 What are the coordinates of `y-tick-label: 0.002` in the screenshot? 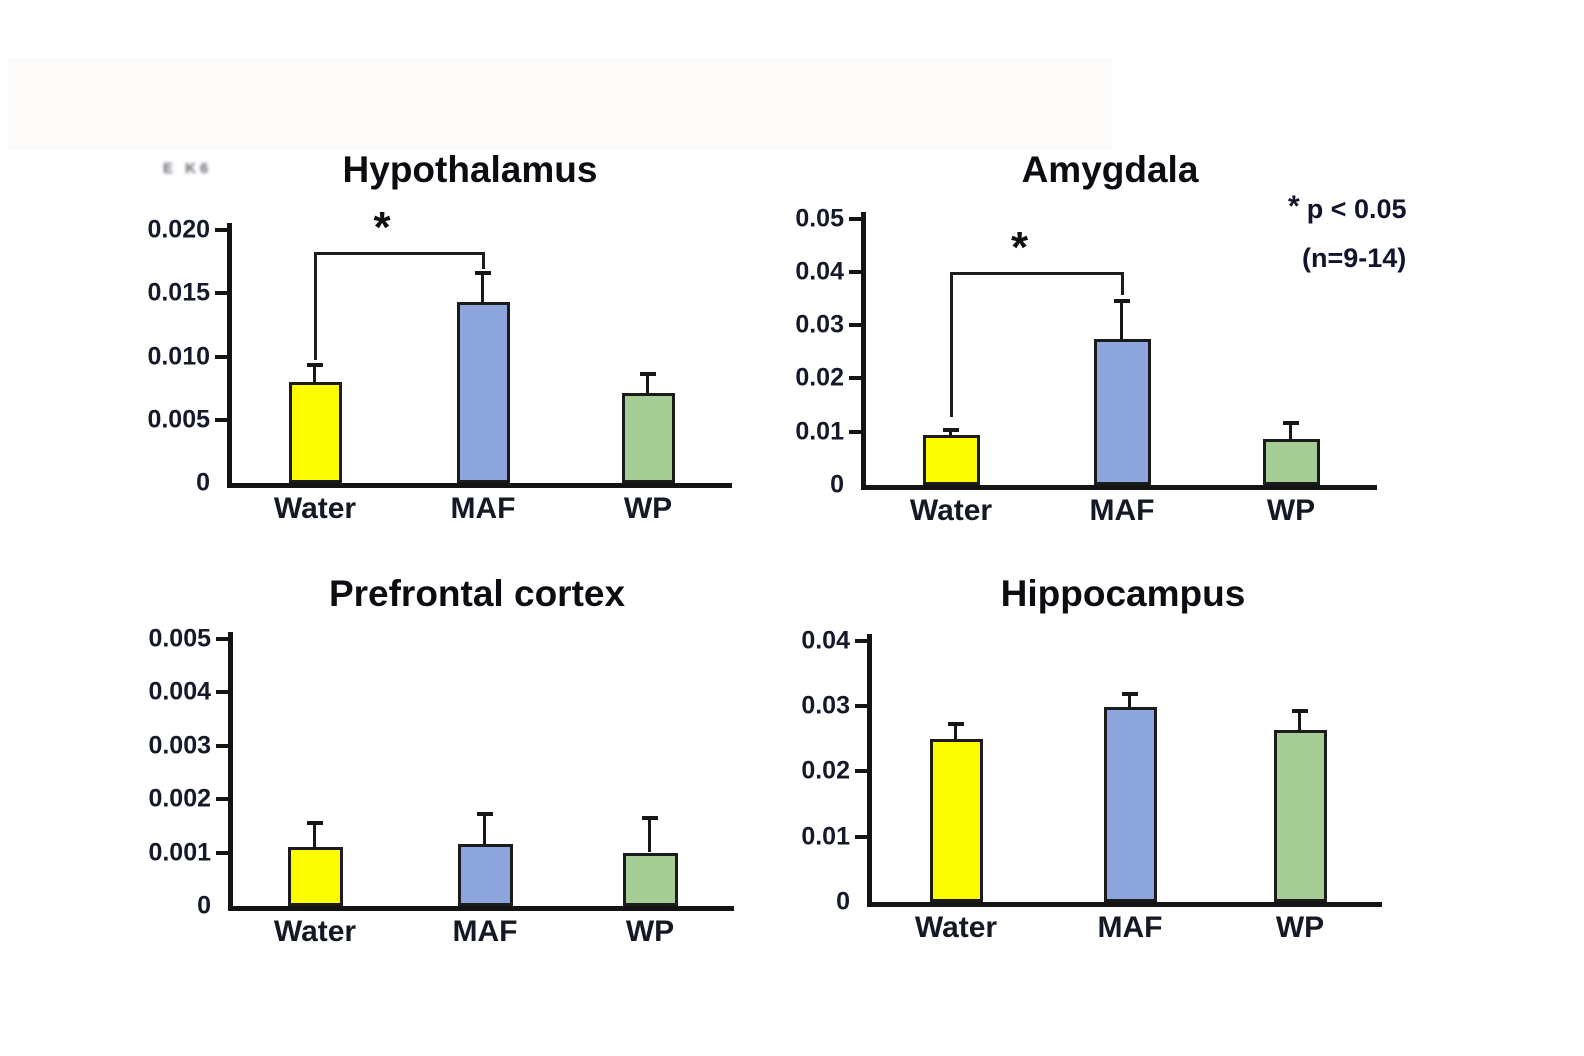 It's located at (179, 798).